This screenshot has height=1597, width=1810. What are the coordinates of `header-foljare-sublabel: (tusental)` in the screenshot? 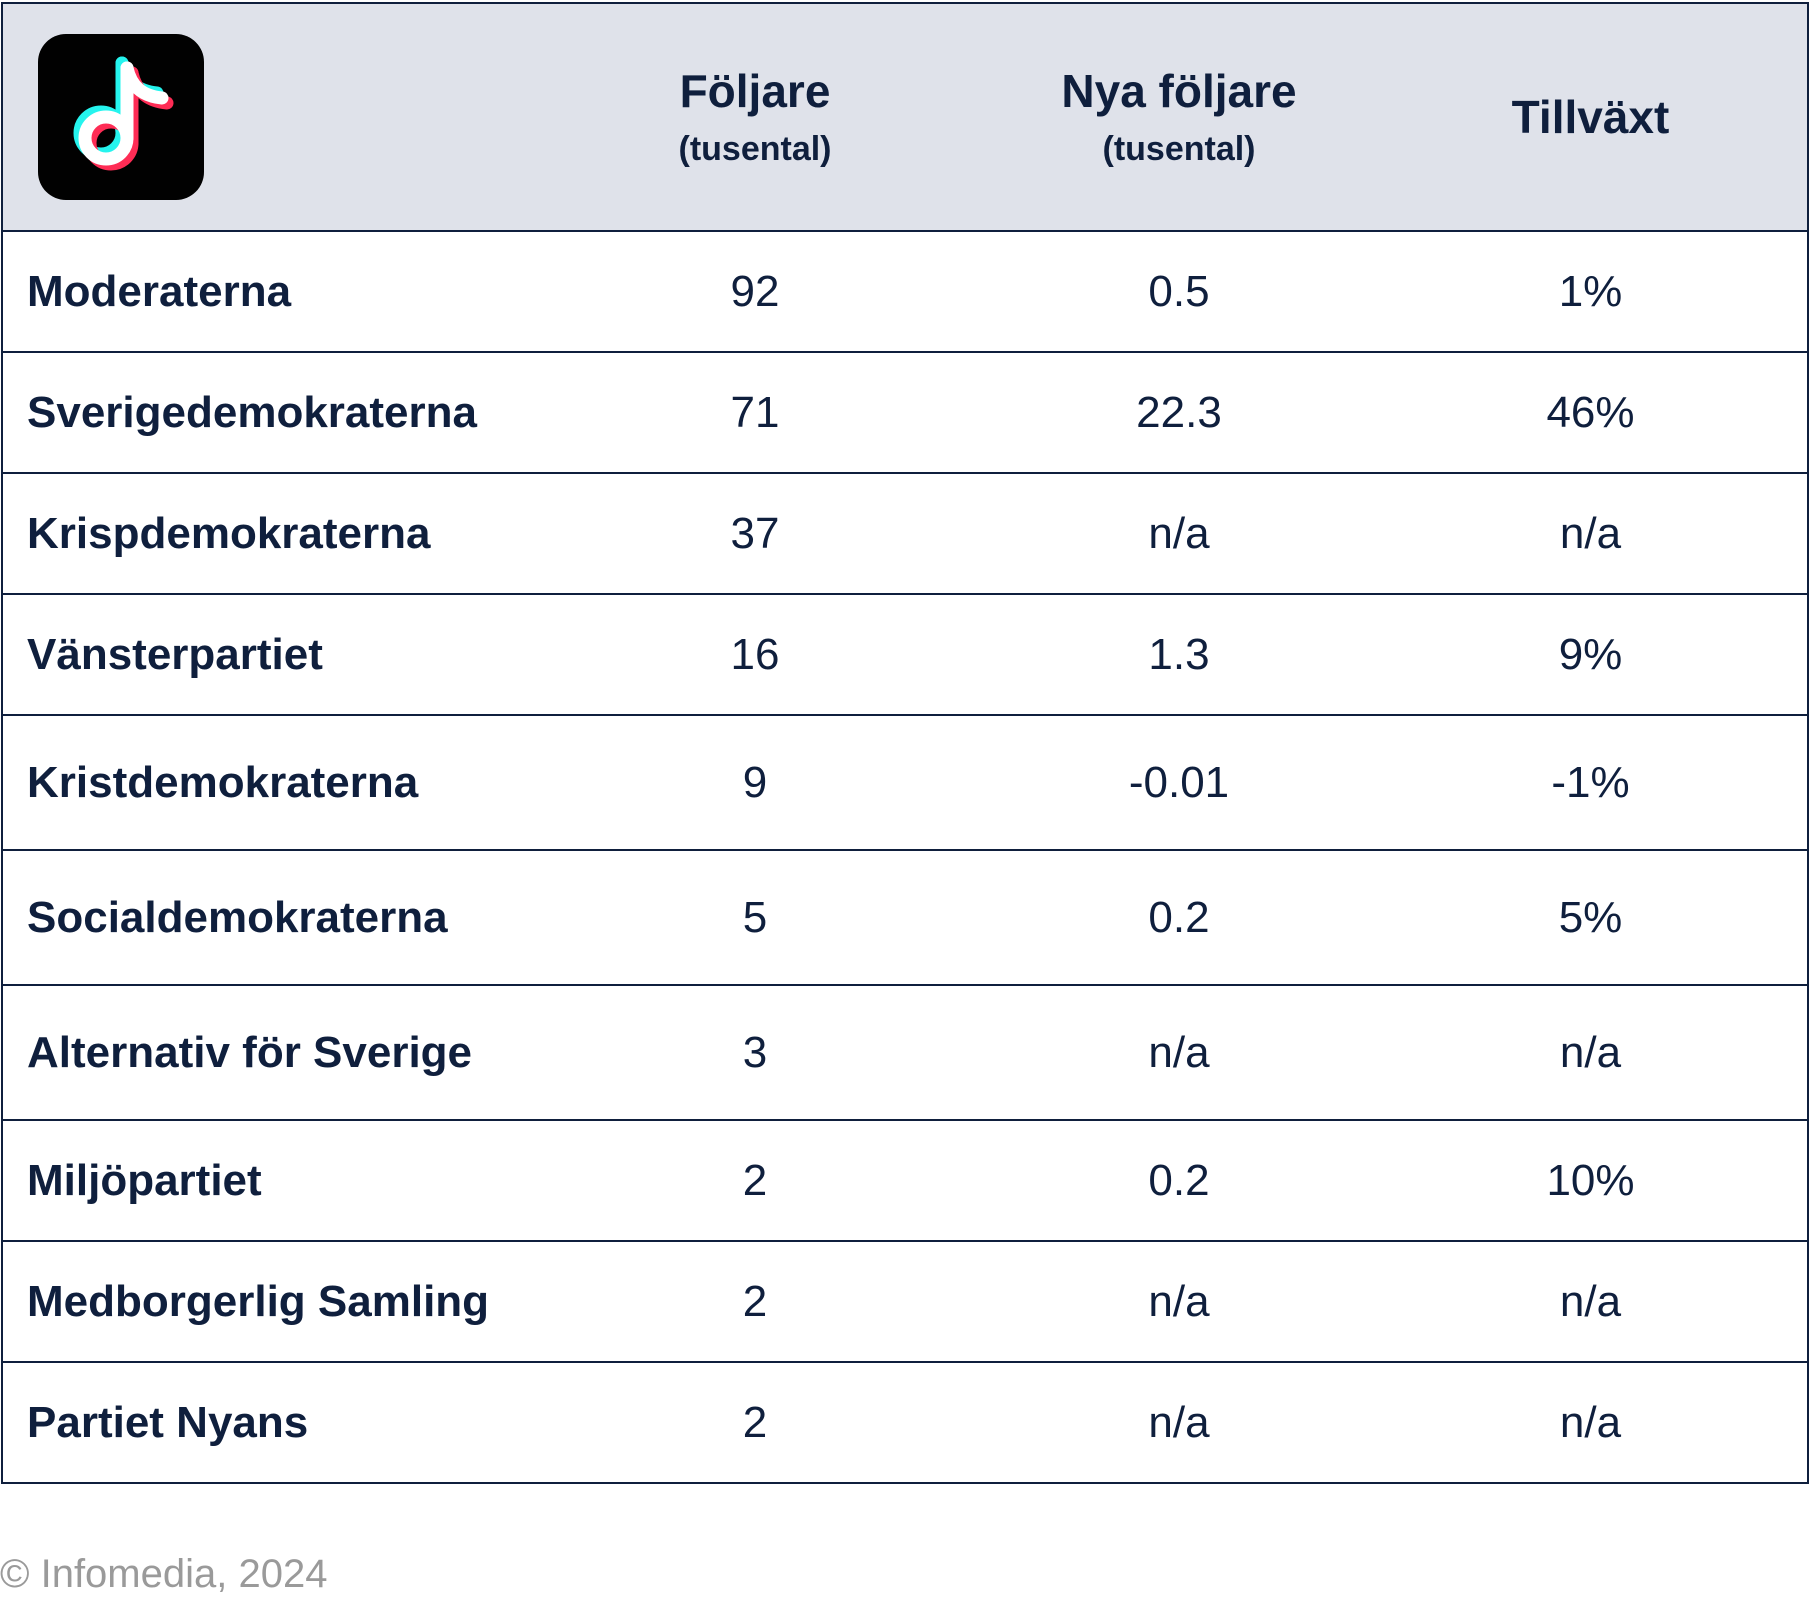 It's located at (755, 149).